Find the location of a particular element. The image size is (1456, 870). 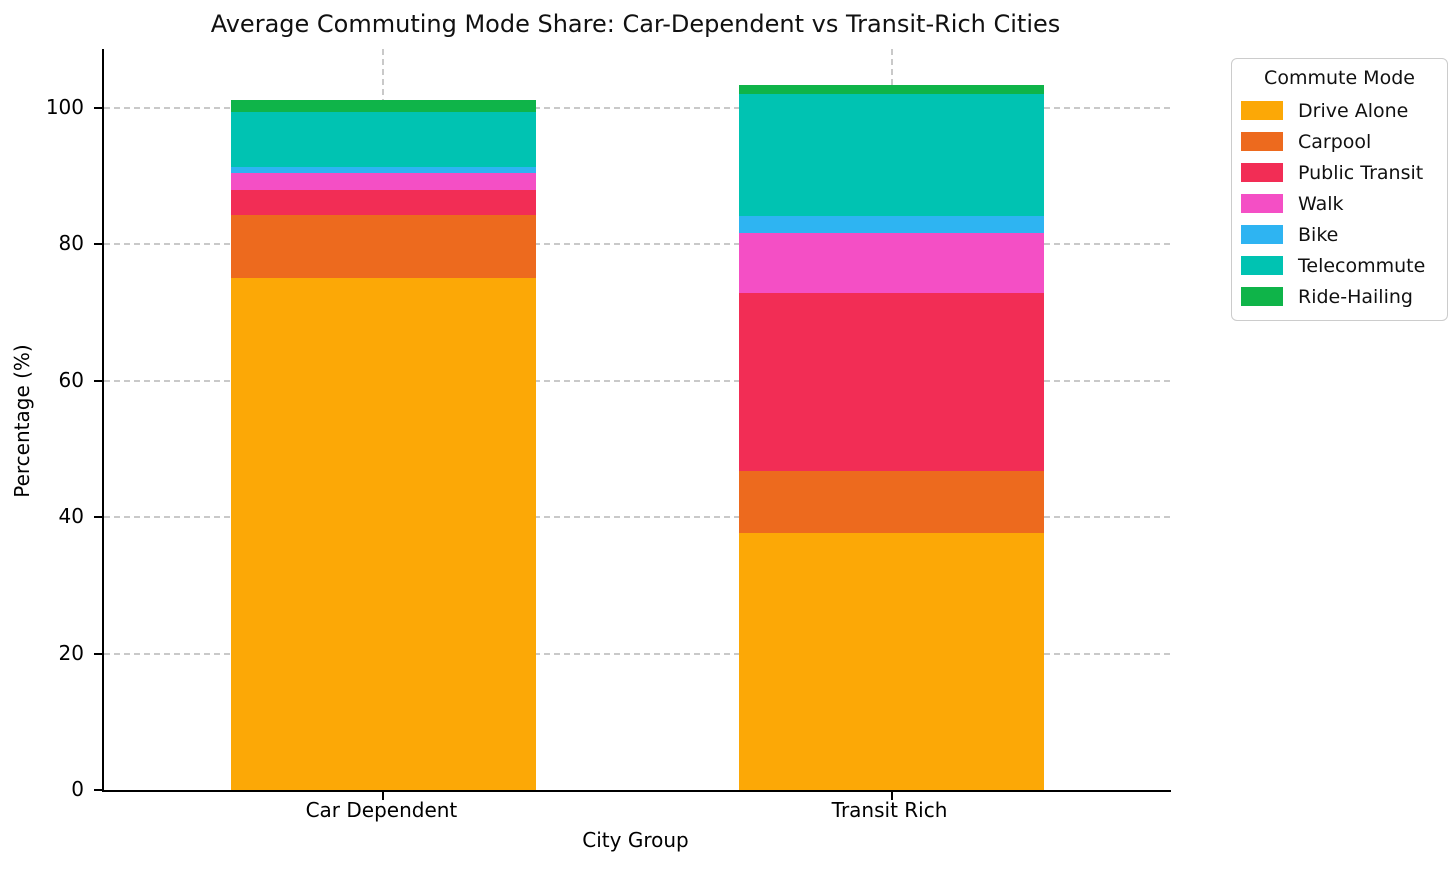

legend-label: Carpool is located at coordinates (1335, 141).